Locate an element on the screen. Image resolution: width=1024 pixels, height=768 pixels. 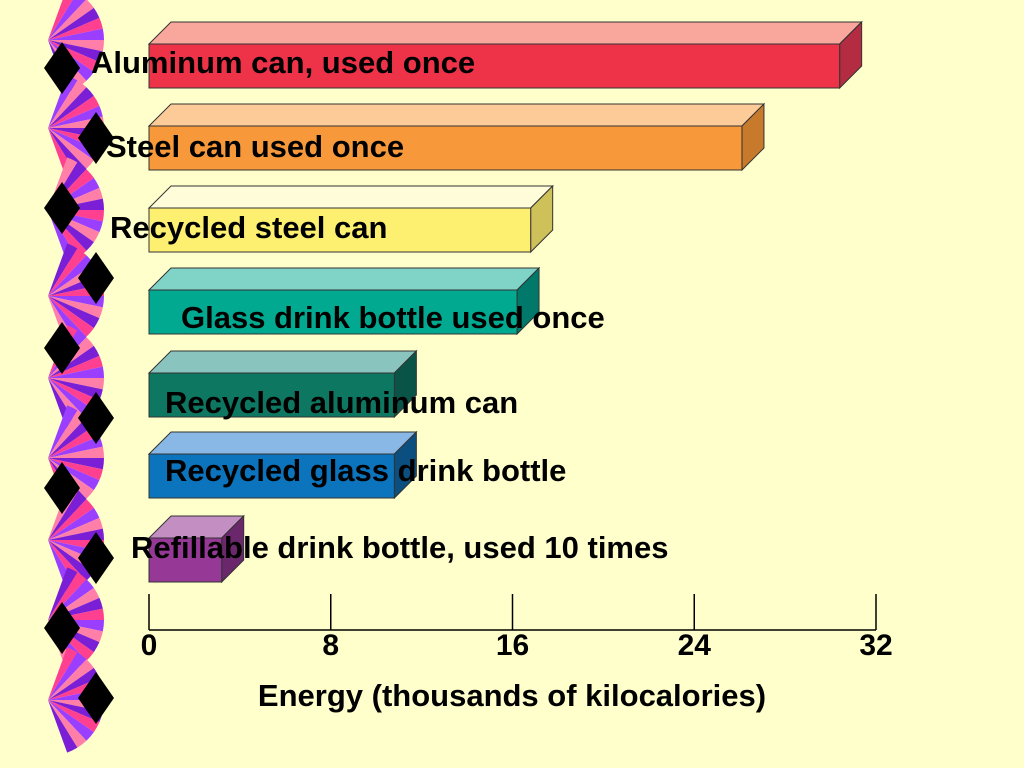
fan-ornament is located at coordinates (76, 700).